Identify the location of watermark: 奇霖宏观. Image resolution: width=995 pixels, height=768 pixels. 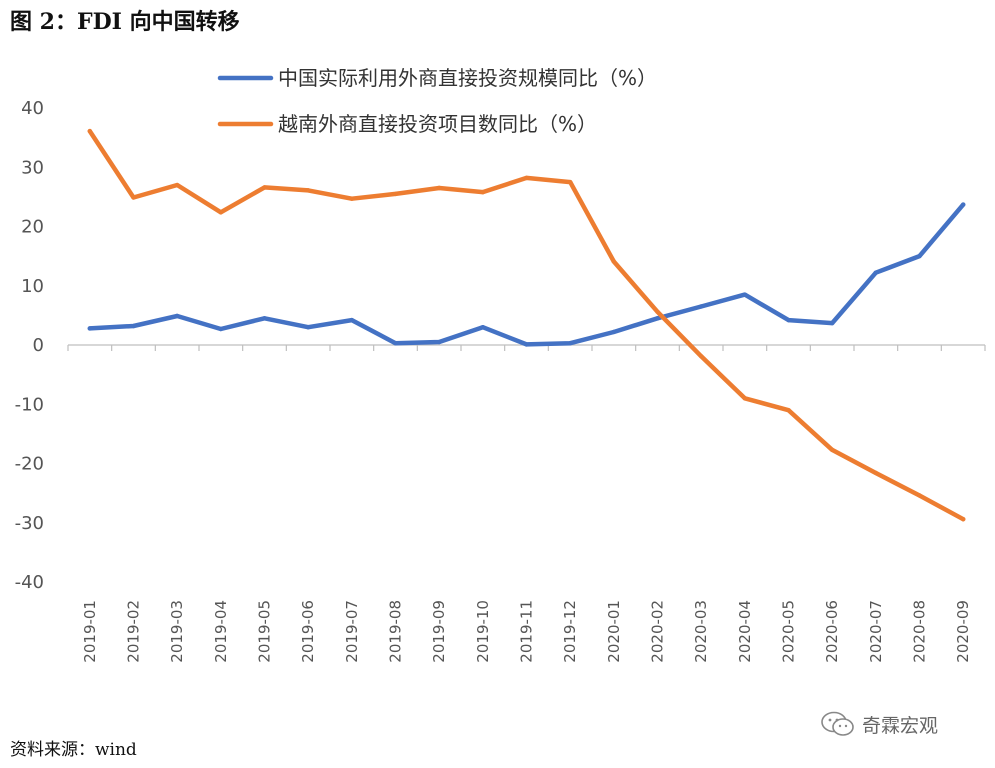
(879, 724).